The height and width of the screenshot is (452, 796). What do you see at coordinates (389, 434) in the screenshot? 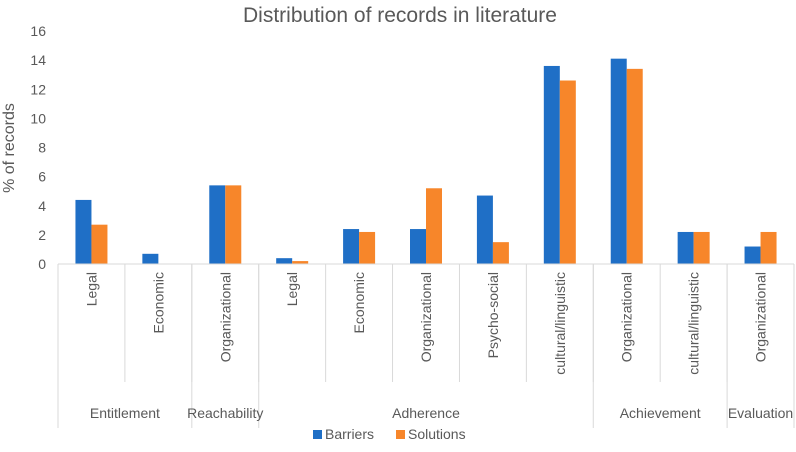
I see `legend: Barriers Solutions` at bounding box center [389, 434].